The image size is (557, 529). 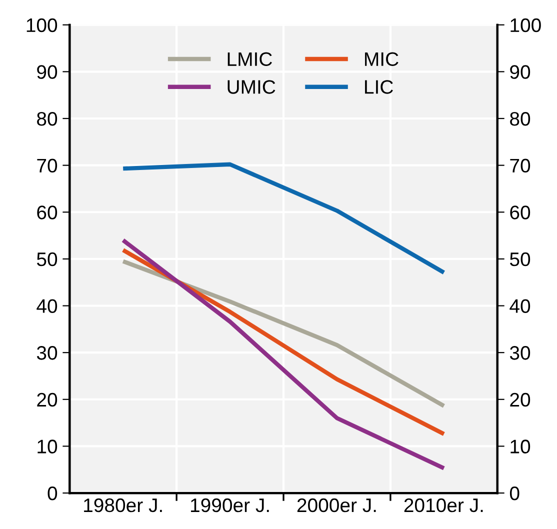 I want to click on y2-tick-label: 20, so click(x=520, y=399).